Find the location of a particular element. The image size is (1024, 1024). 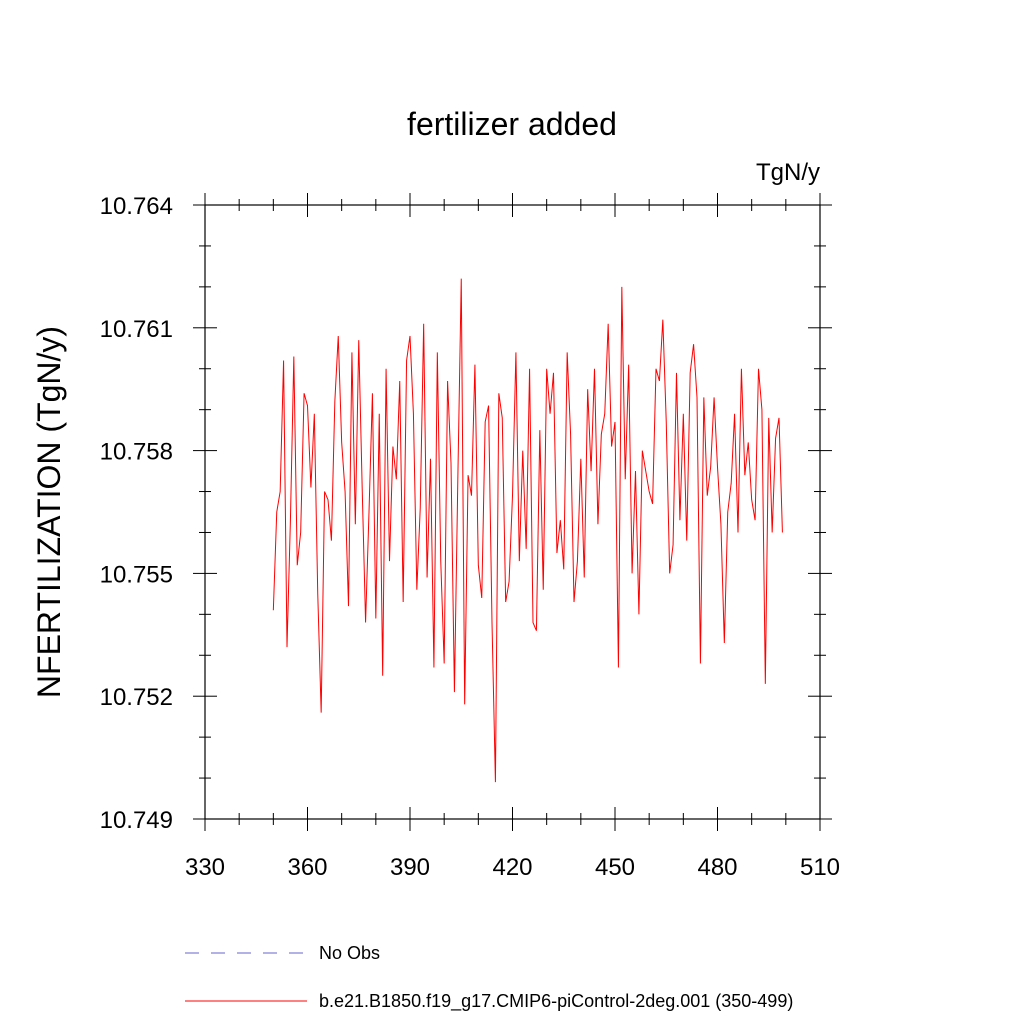

x-tick-labels: 330 360 390 420 450 480 510 is located at coordinates (512, 867).